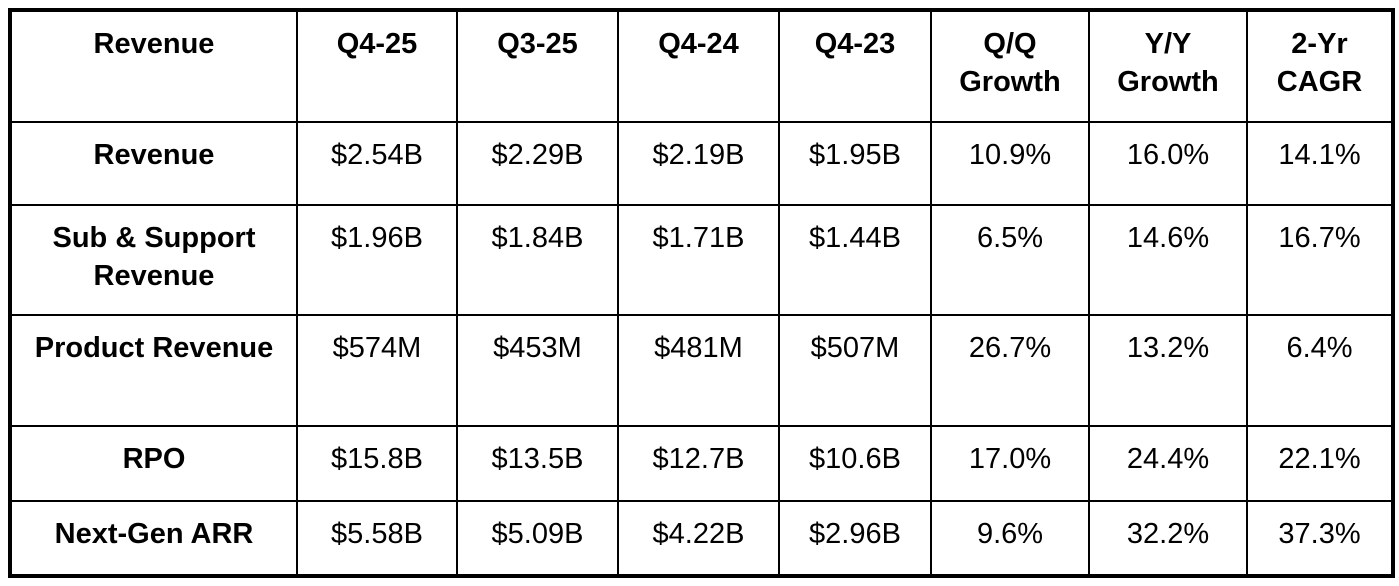 The height and width of the screenshot is (586, 1399). Describe the element at coordinates (537, 260) in the screenshot. I see `value-cell: $1.84B` at that location.